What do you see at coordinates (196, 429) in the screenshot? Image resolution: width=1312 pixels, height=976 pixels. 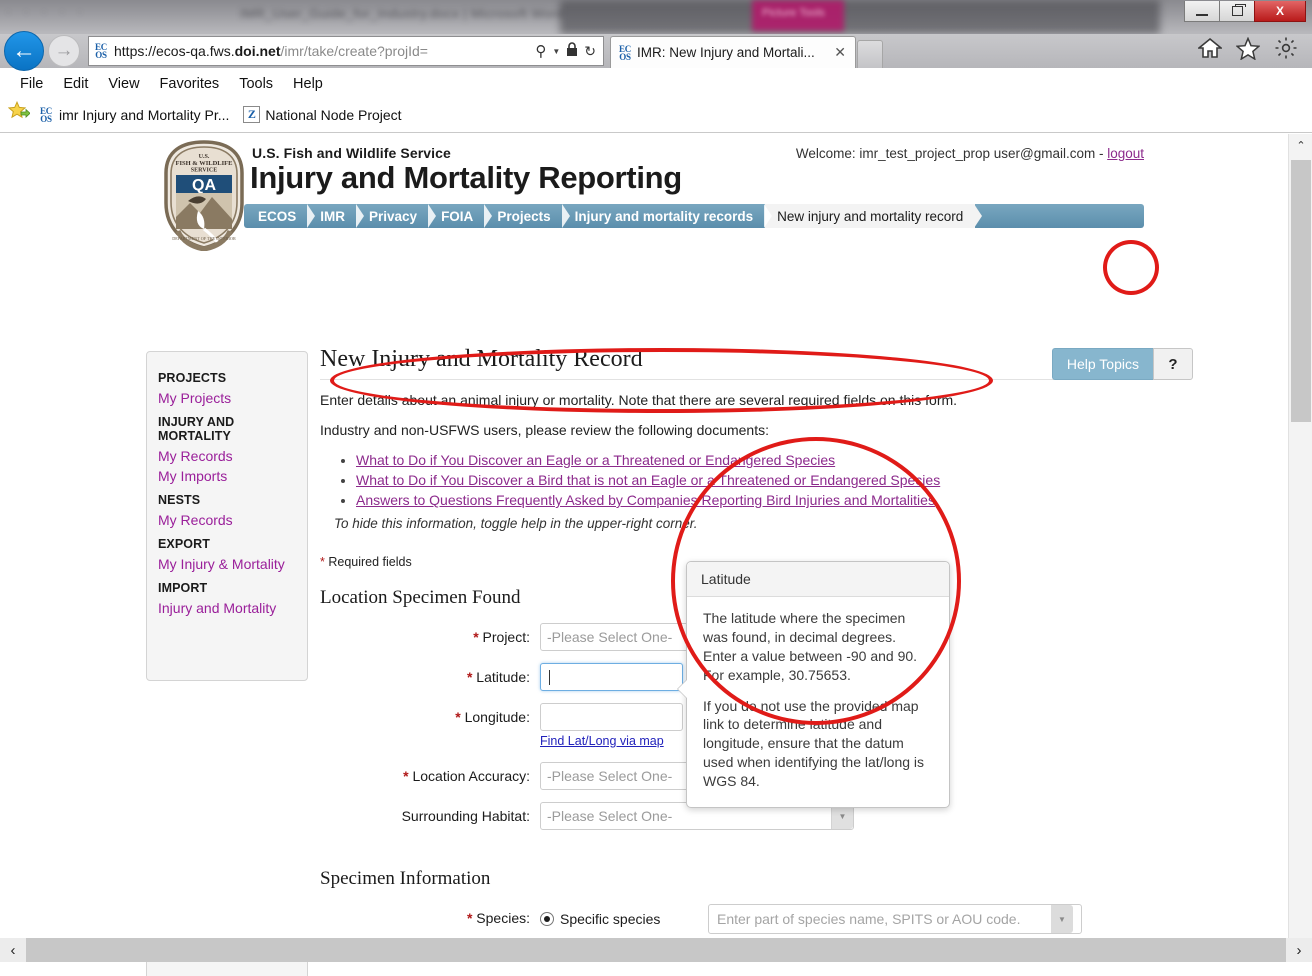 I see `sidebar-heading-injury-mortality: INJURY AND MORTALITY` at bounding box center [196, 429].